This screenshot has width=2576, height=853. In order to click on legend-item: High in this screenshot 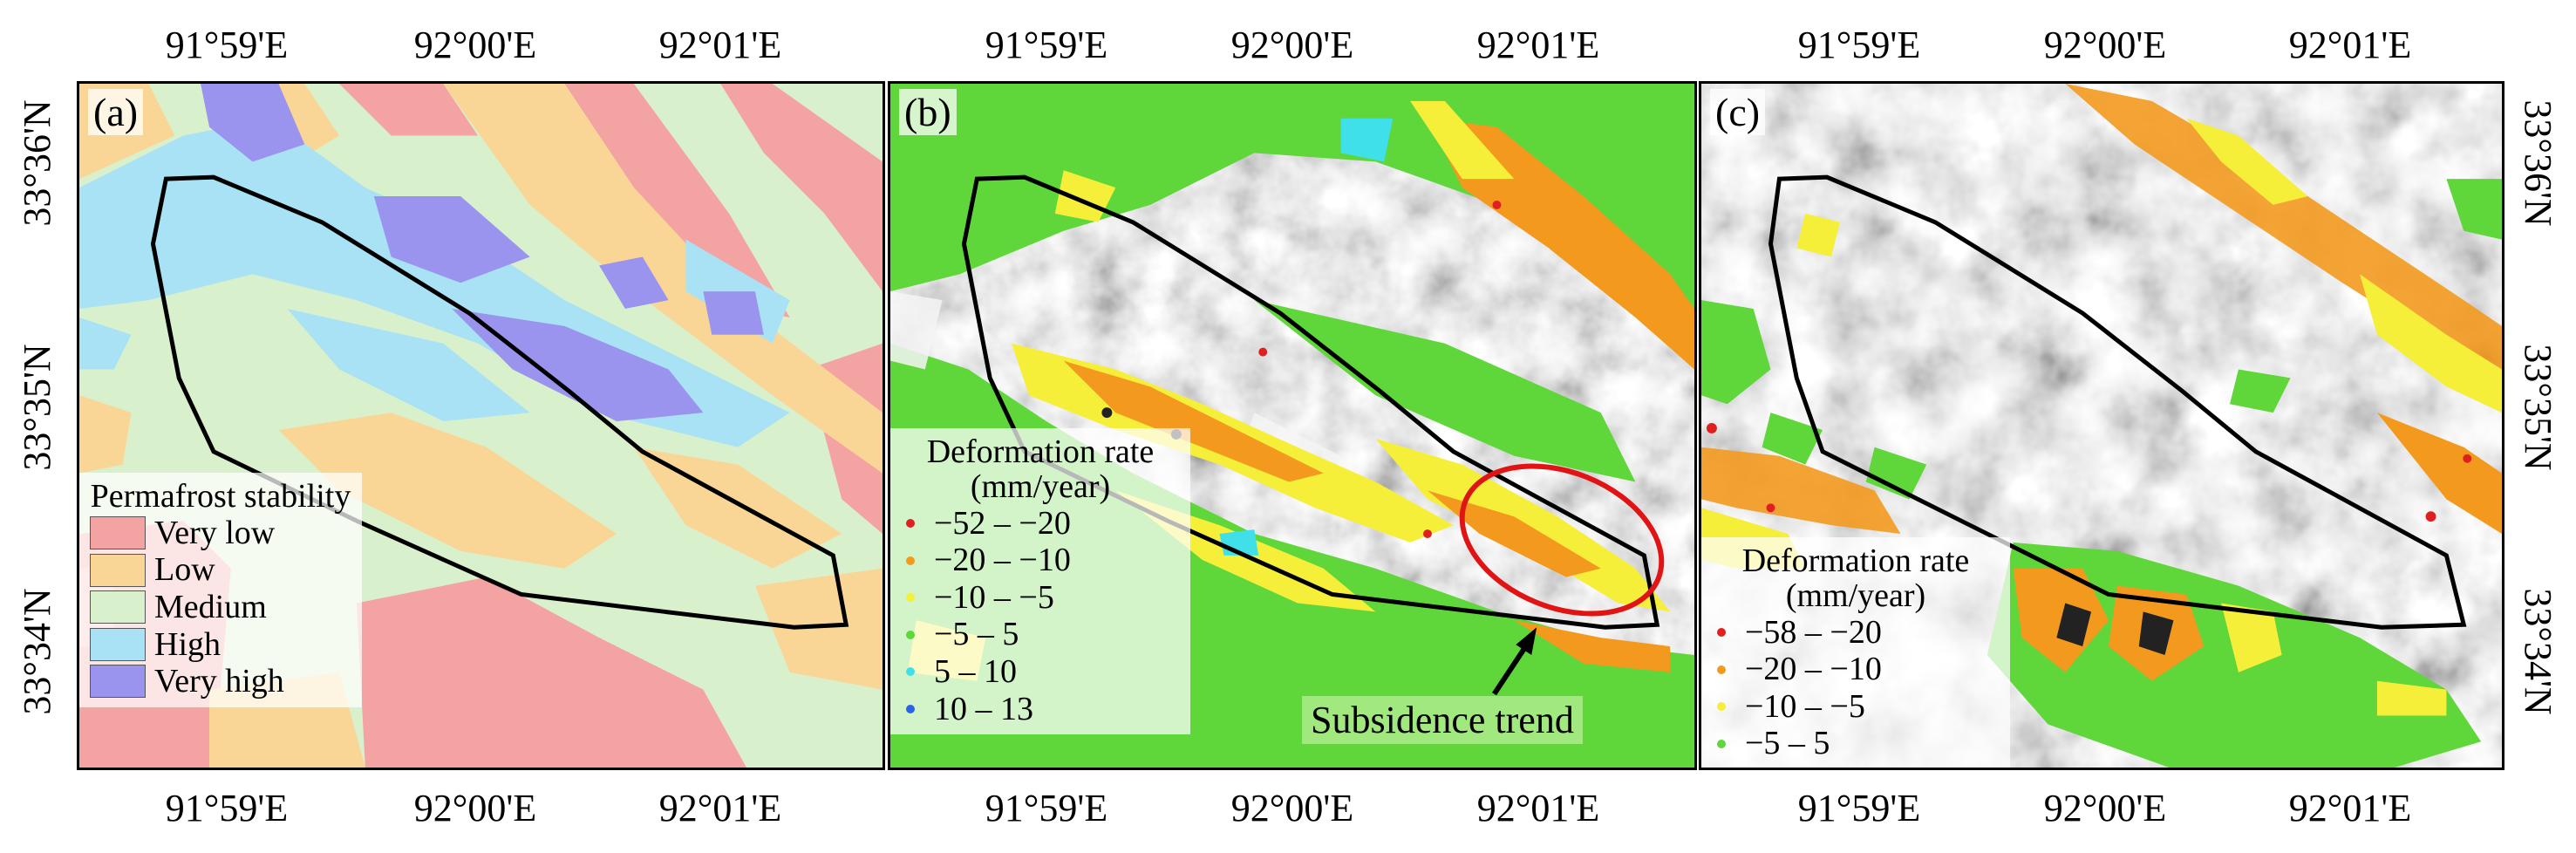, I will do `click(221, 645)`.